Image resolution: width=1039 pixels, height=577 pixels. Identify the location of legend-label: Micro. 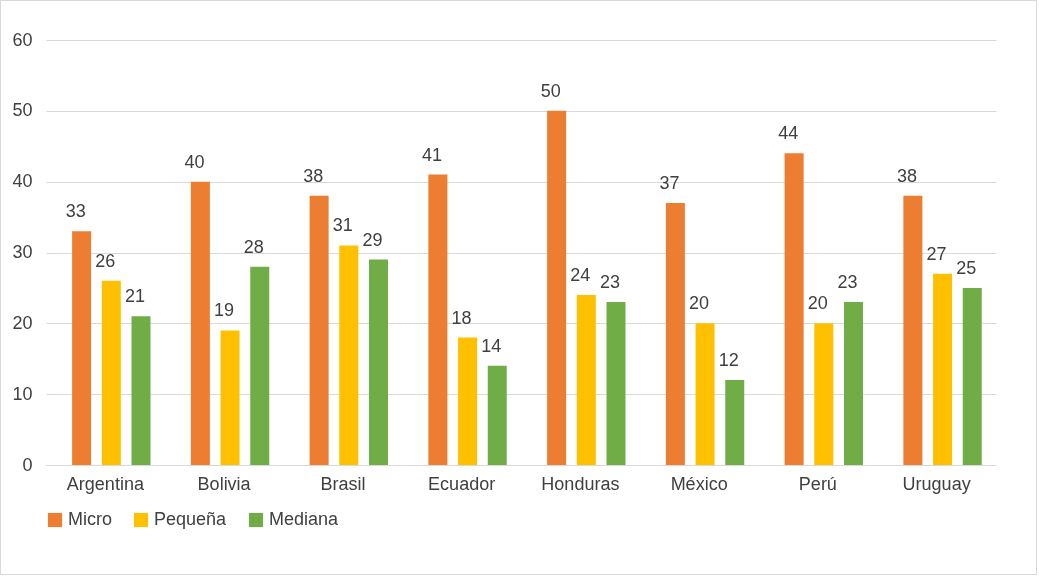
(90, 519).